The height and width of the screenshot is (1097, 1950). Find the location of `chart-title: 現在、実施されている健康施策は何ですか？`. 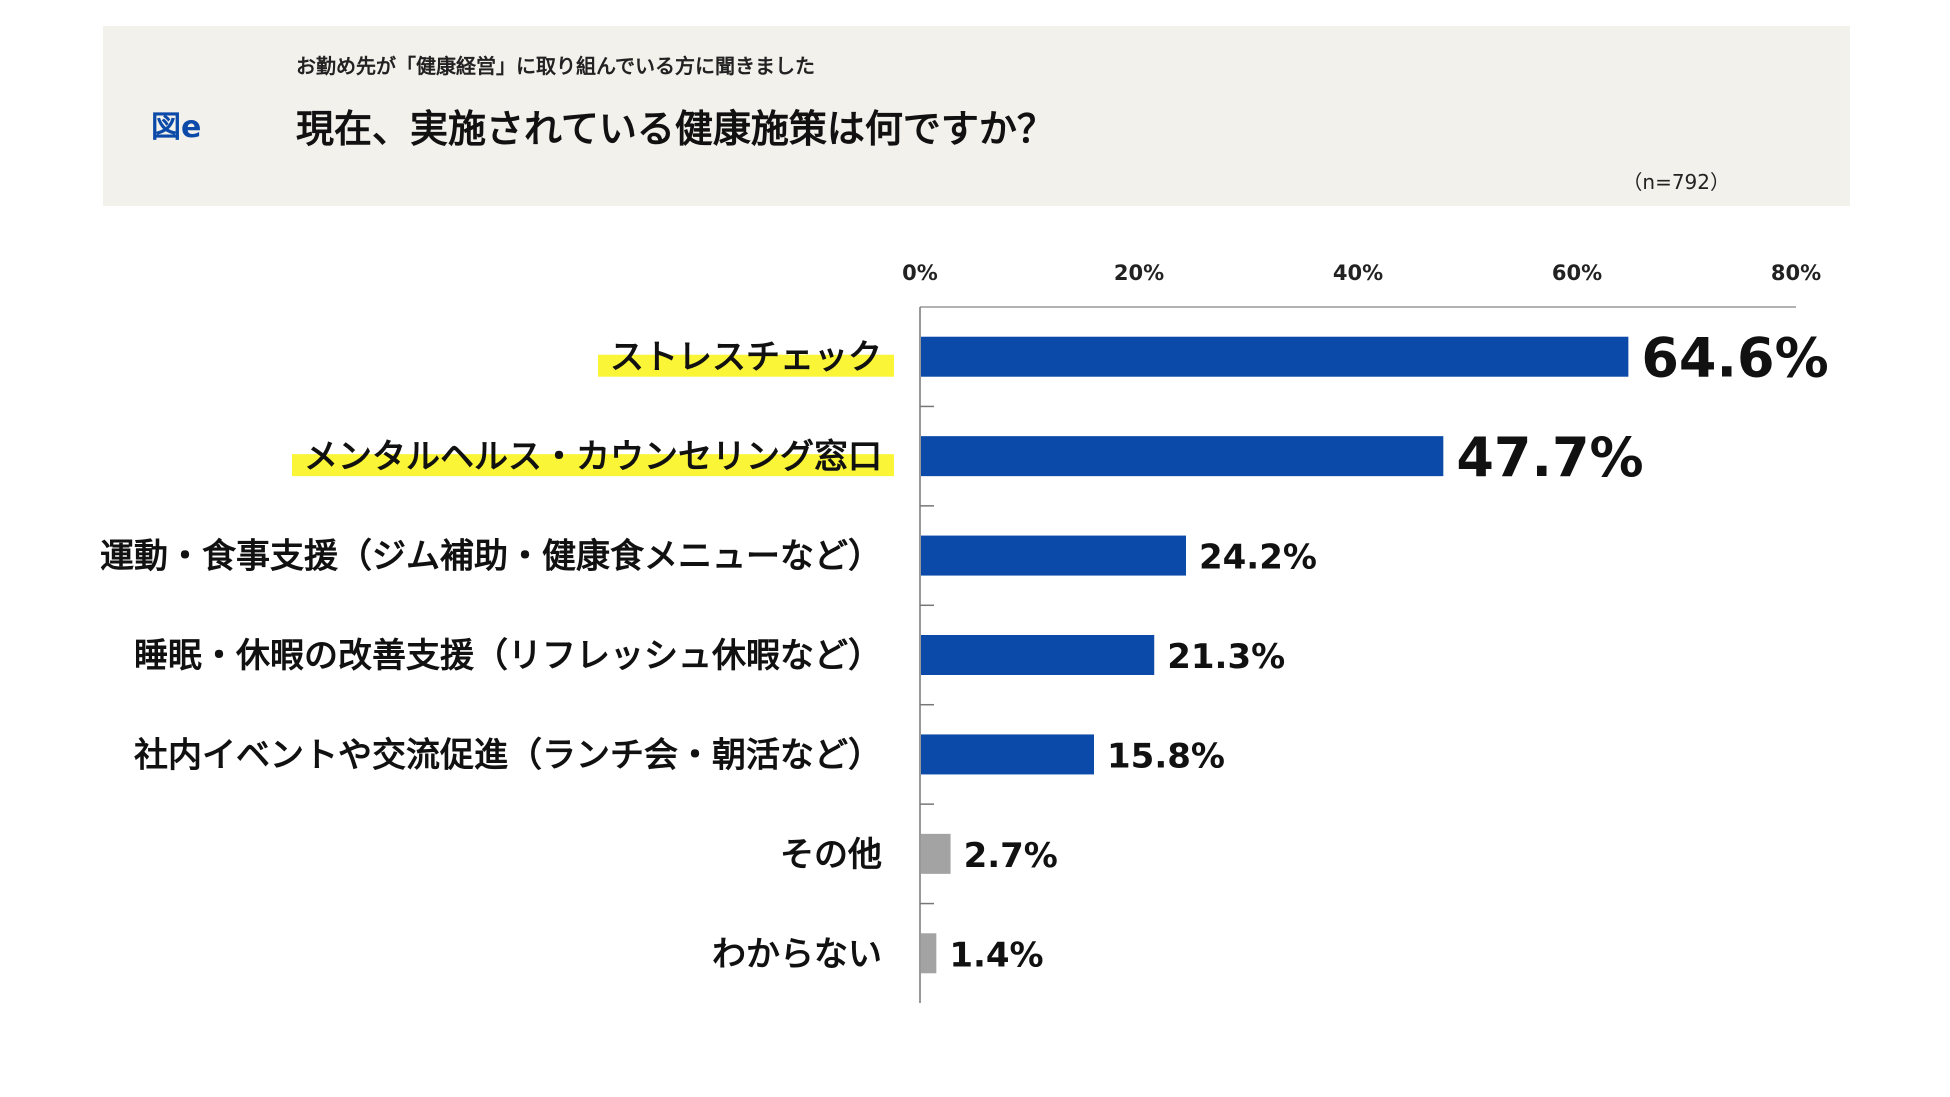

chart-title: 現在、実施されている健康施策は何ですか？ is located at coordinates (675, 129).